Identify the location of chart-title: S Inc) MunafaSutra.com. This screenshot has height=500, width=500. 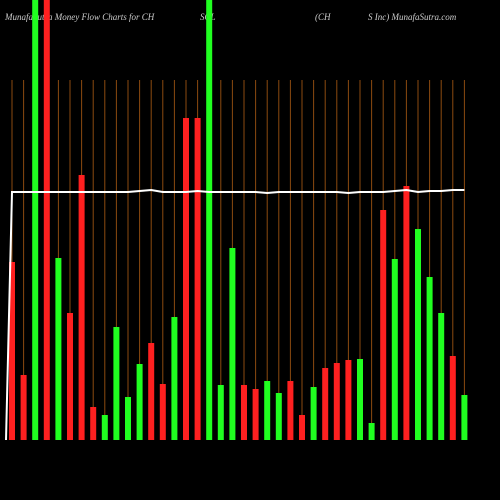
(412, 17).